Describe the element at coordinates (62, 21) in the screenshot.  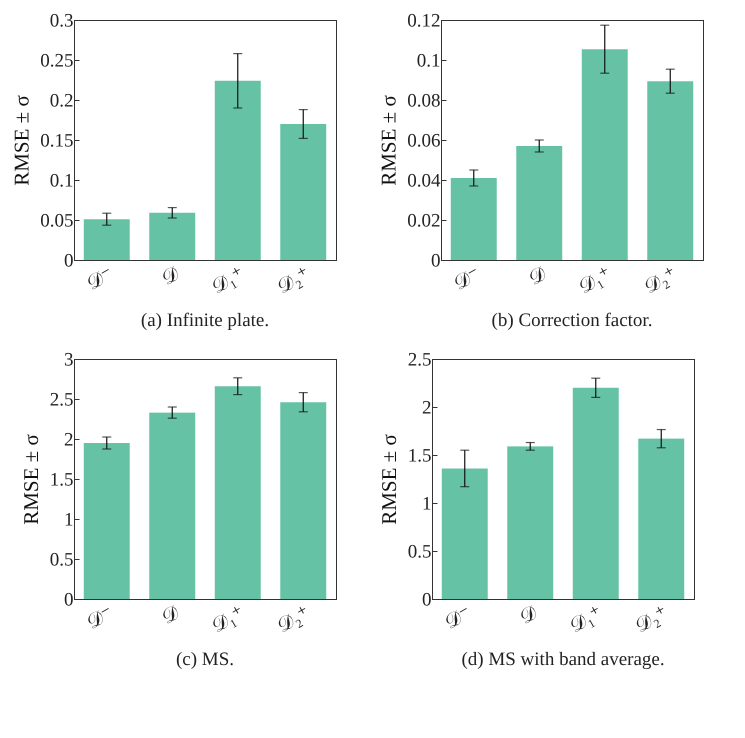
I see `y-tick-label: 0.3` at that location.